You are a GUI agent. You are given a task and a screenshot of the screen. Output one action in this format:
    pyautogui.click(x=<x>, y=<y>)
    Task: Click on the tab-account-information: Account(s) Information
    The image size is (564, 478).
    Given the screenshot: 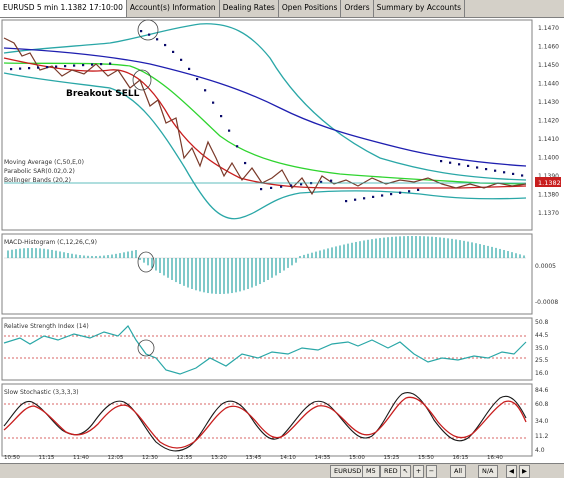 What is the action you would take?
    pyautogui.click(x=173, y=8)
    